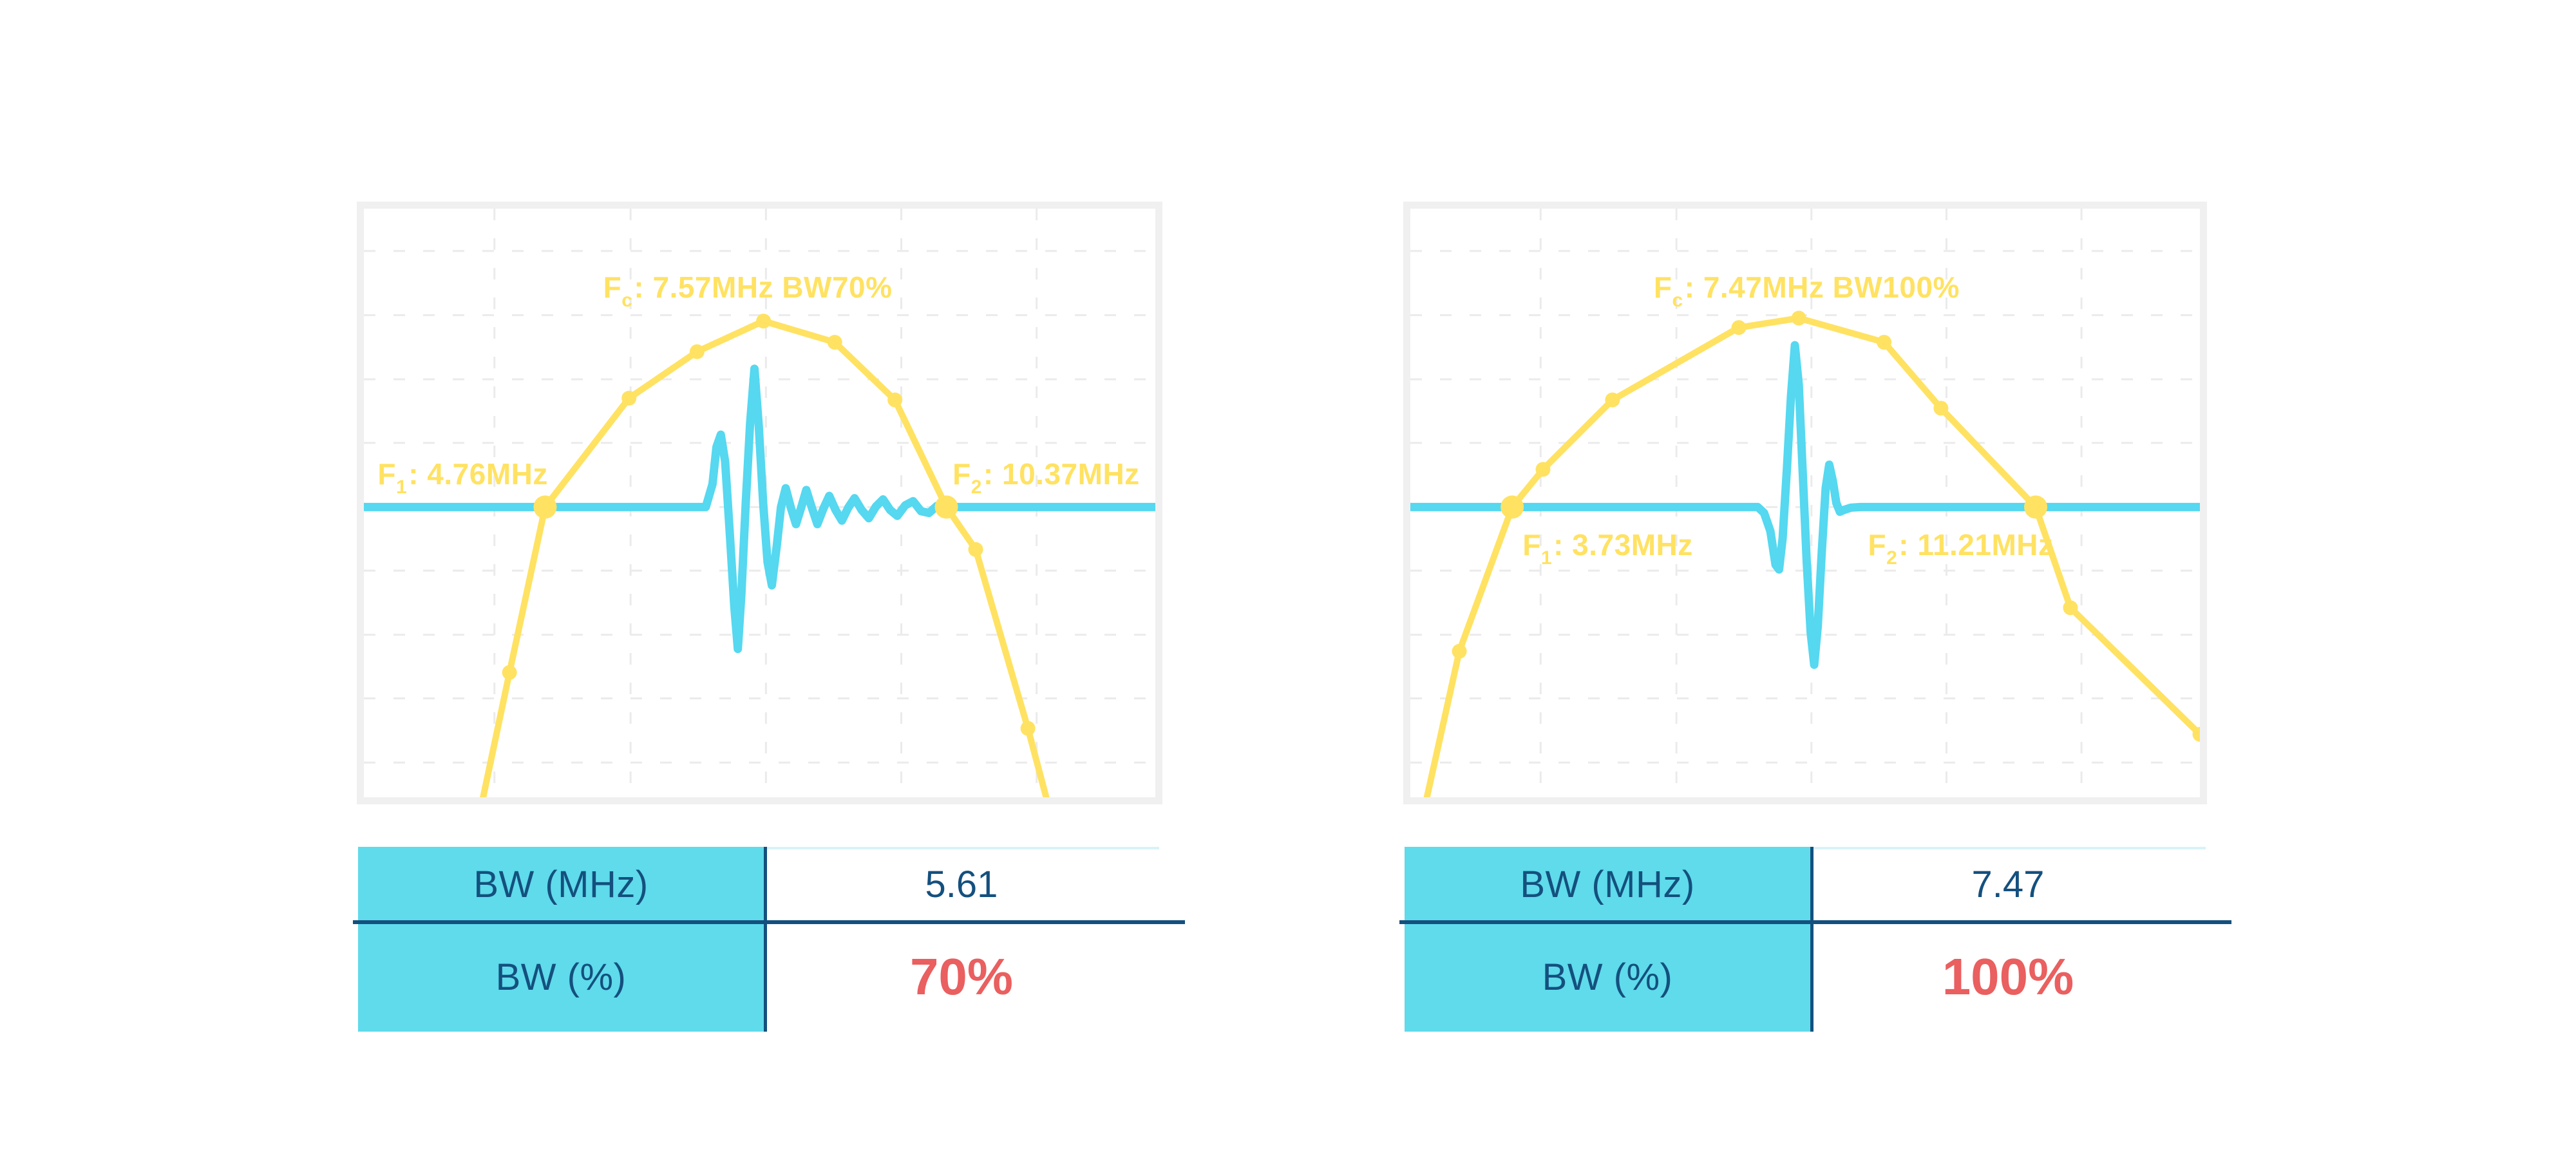 This screenshot has height=1154, width=2576. I want to click on f1-annotation: F1: 4.76MHz, so click(463, 477).